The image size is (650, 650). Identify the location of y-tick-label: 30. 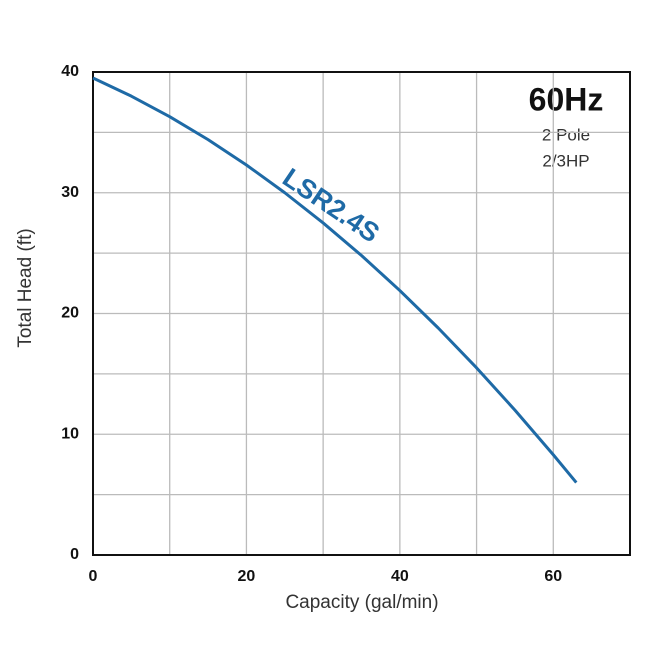
(70, 192).